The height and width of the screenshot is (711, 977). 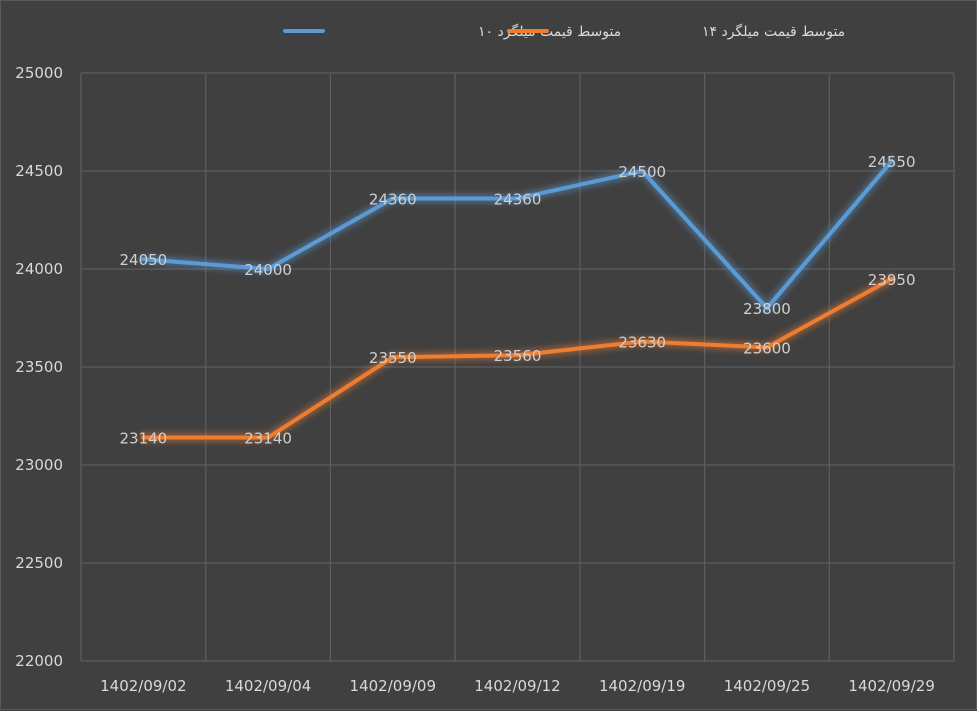 I want to click on y-tick-label: 24000, so click(x=39, y=269).